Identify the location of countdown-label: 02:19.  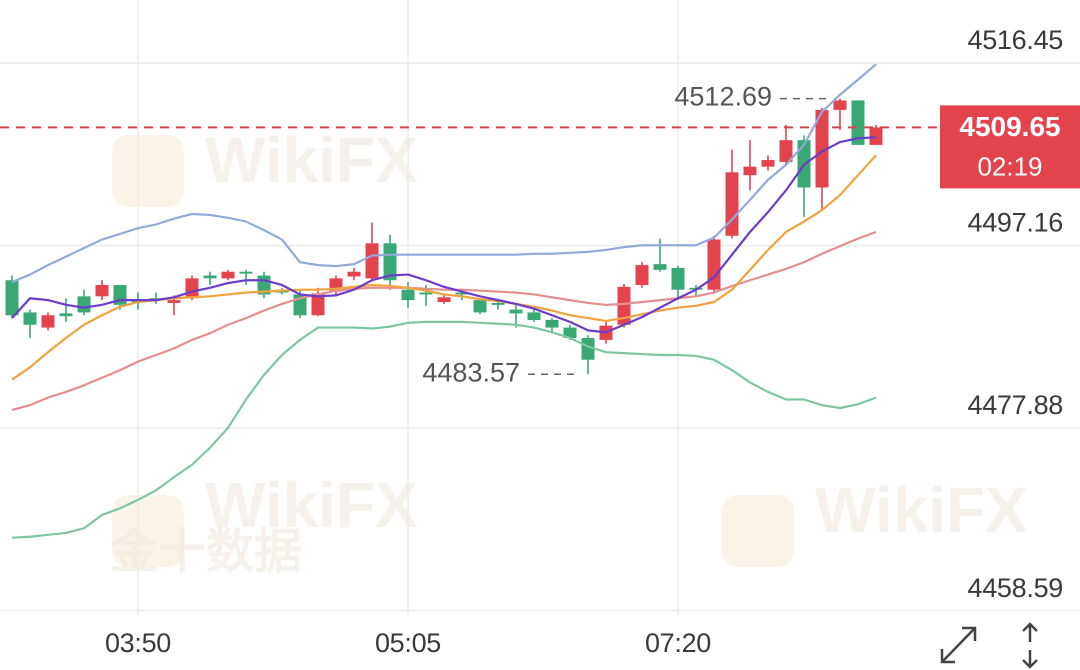
(1009, 166).